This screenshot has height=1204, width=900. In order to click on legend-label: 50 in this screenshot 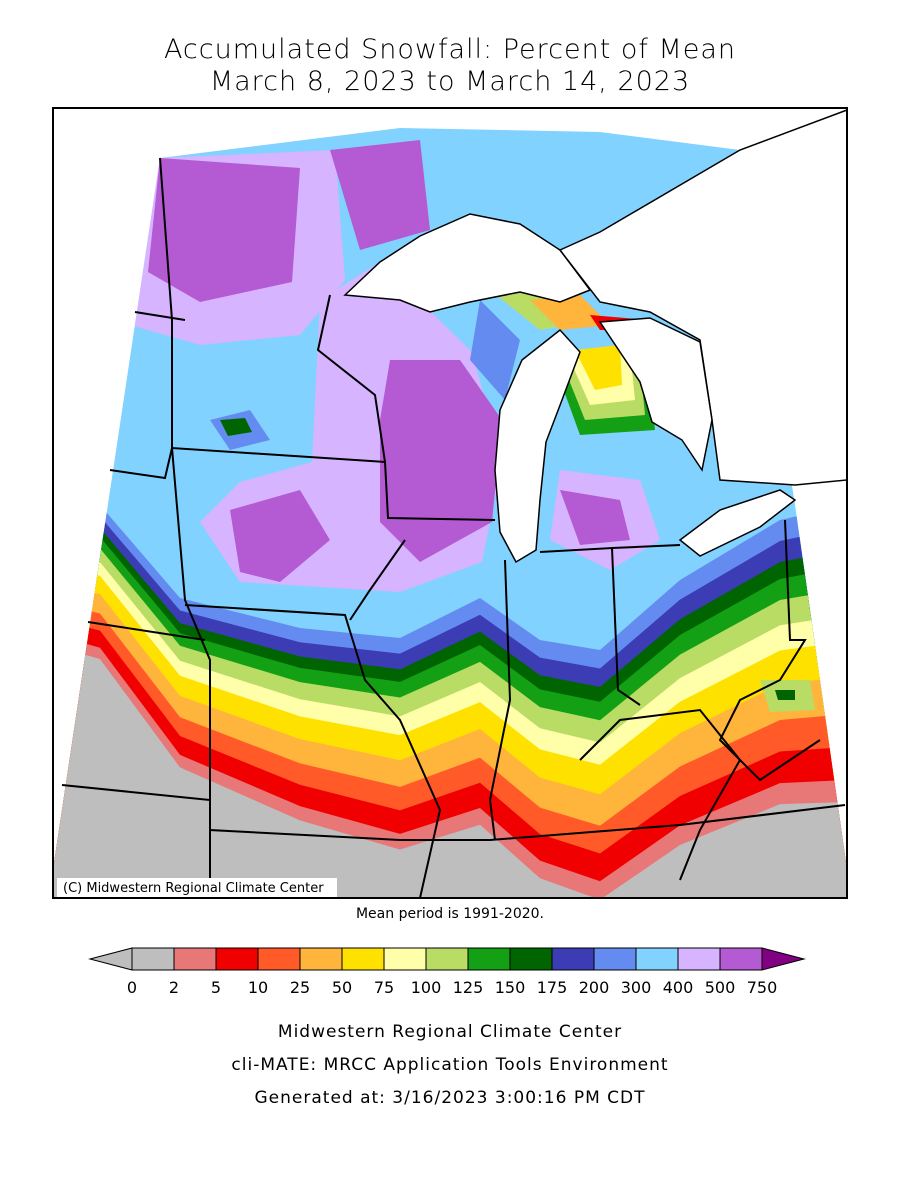, I will do `click(342, 987)`.